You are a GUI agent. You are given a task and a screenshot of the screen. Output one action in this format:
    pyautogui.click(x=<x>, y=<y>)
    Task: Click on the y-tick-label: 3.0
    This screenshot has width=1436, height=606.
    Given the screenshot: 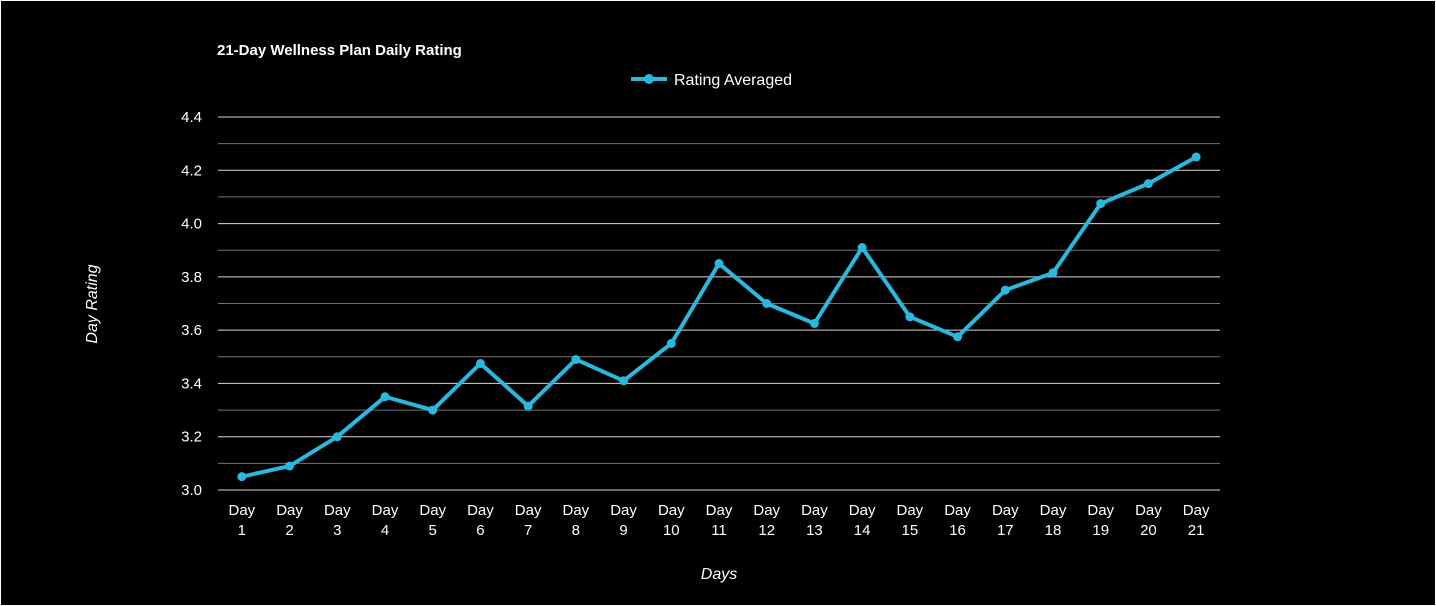 What is the action you would take?
    pyautogui.click(x=191, y=490)
    